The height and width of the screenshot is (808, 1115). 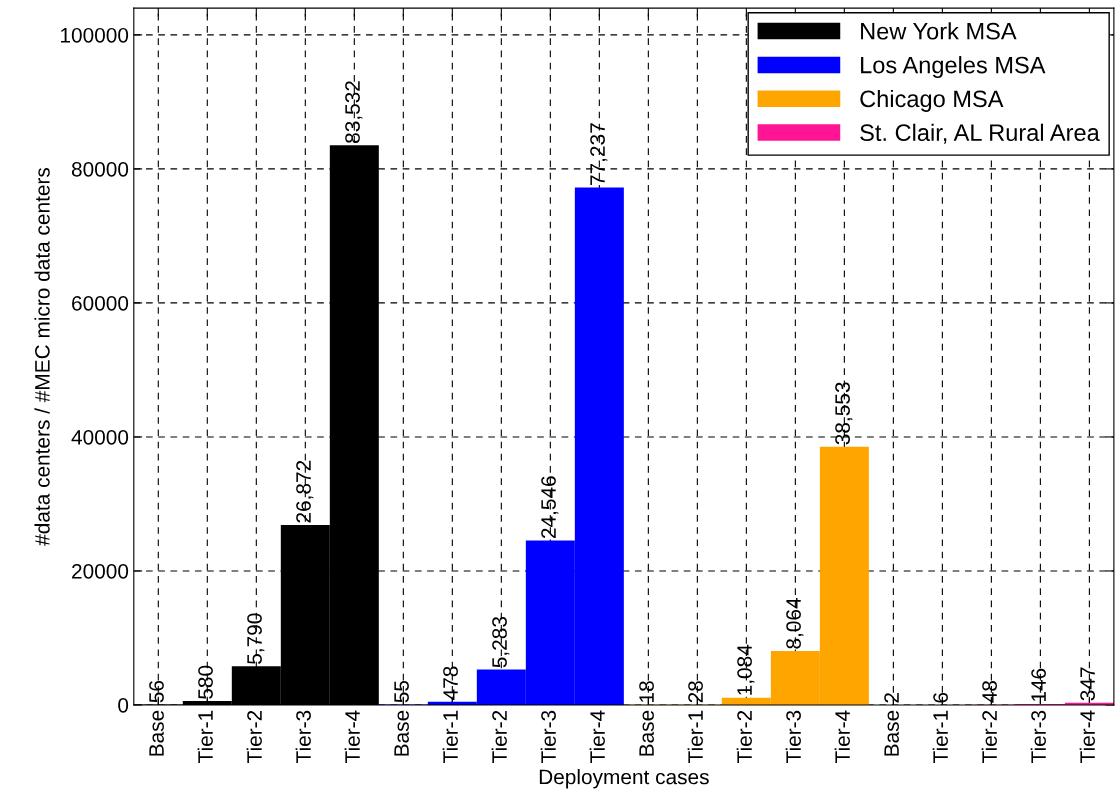 I want to click on data-label: 347, so click(x=1087, y=684).